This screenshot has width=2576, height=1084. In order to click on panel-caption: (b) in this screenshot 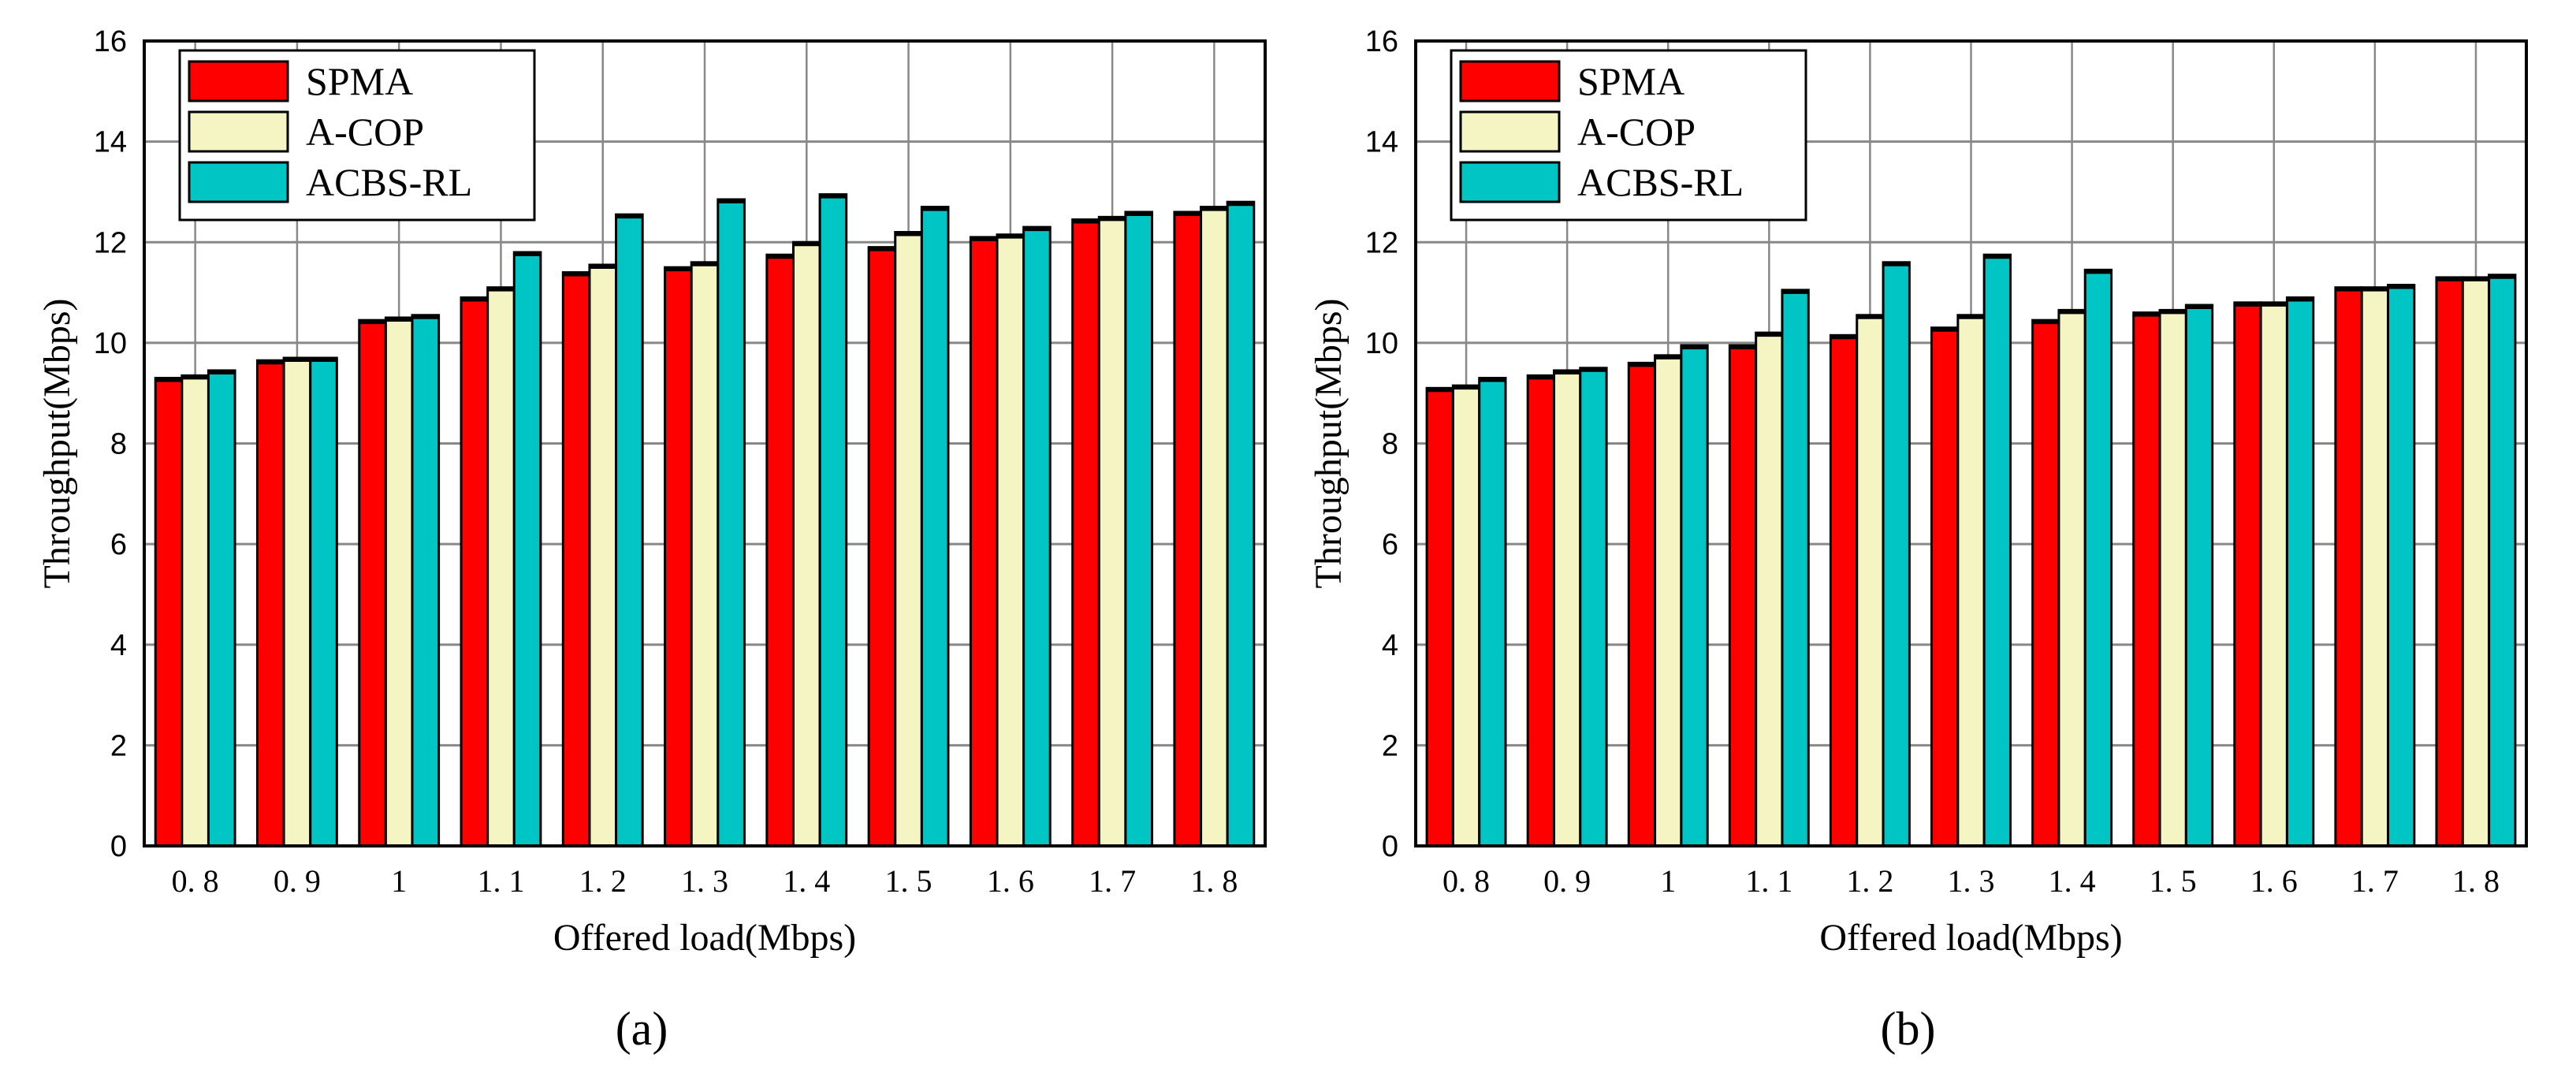, I will do `click(1908, 1029)`.